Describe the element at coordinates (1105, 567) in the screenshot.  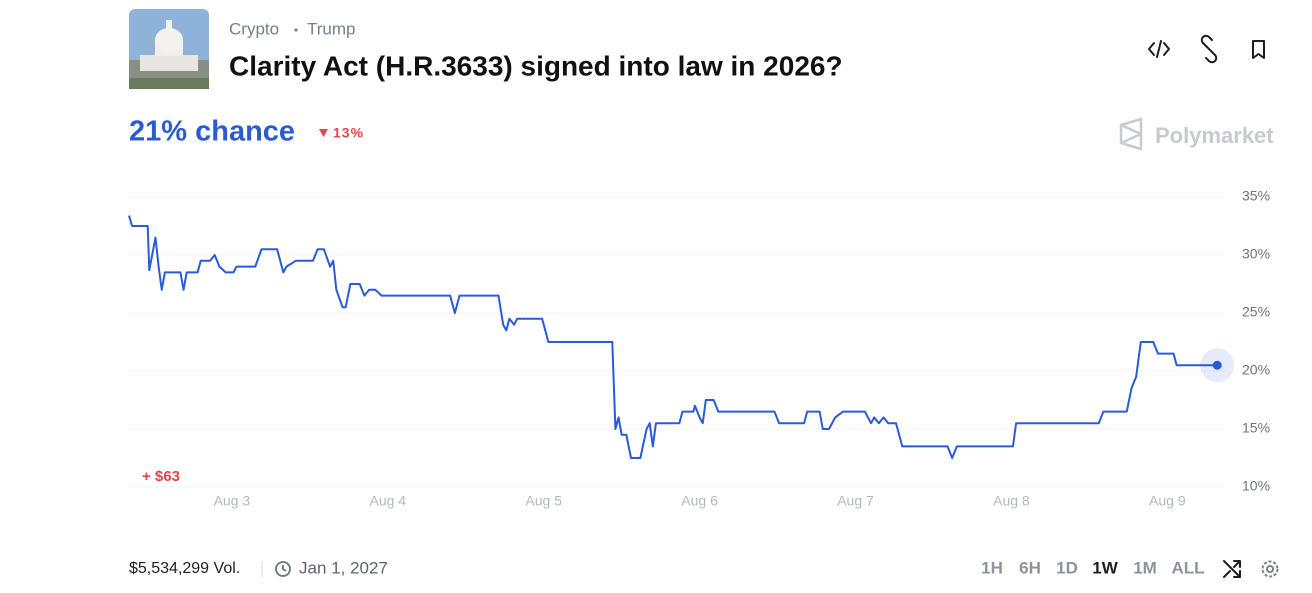
I see `range-button: 1W` at that location.